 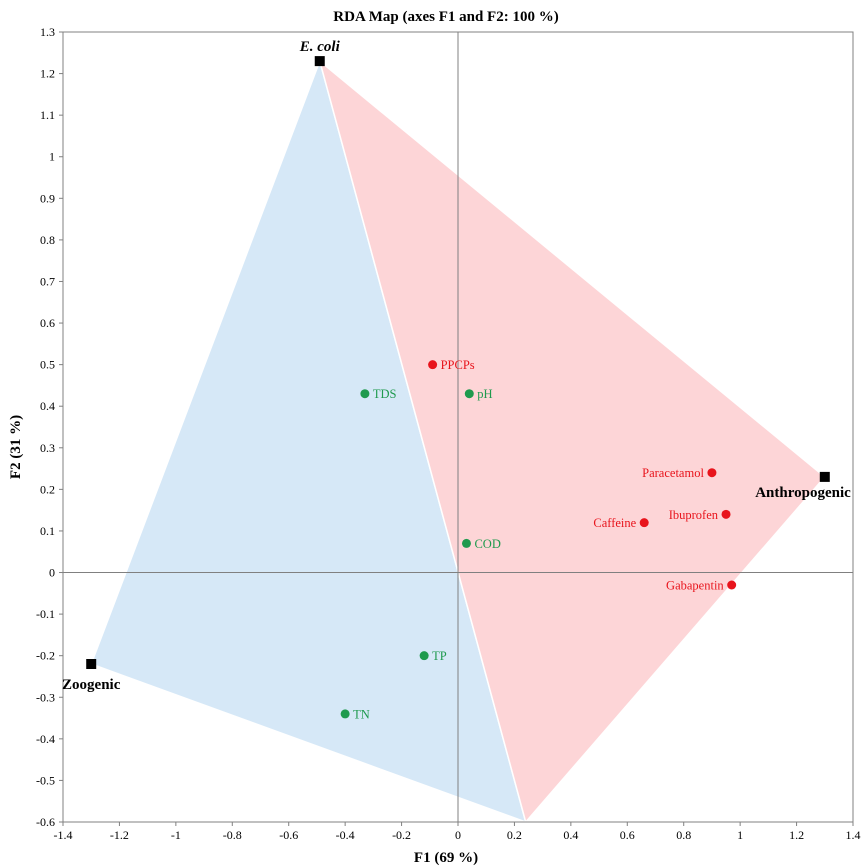 What do you see at coordinates (320, 47) in the screenshot?
I see `anchor-label-e-coli: E. coli` at bounding box center [320, 47].